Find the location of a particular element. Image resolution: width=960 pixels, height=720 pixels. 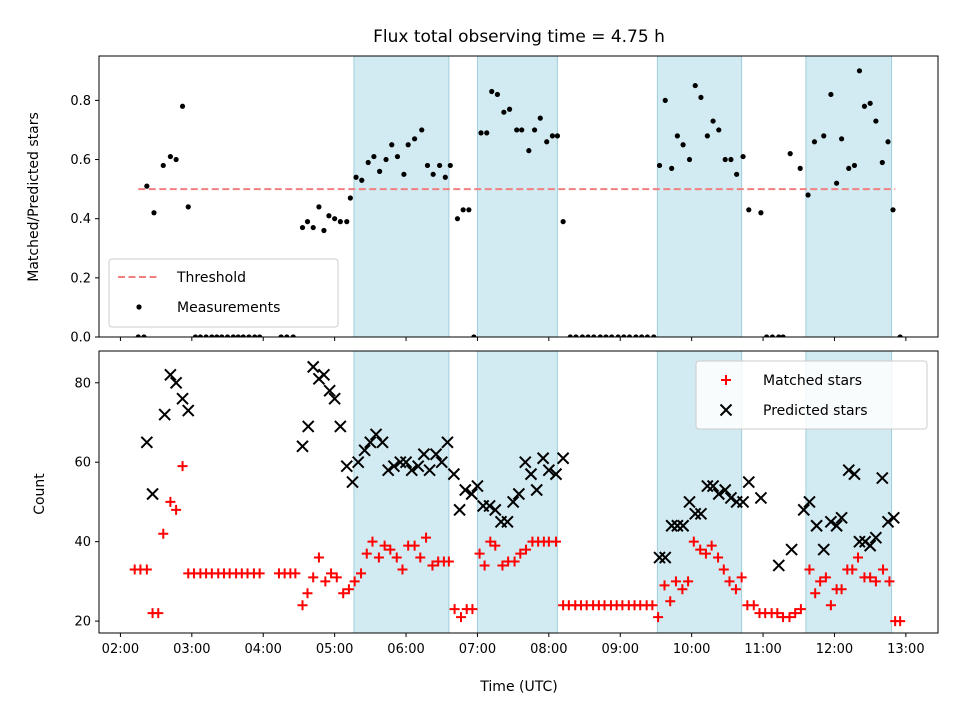

legend-predicted-swatch is located at coordinates (726, 410).